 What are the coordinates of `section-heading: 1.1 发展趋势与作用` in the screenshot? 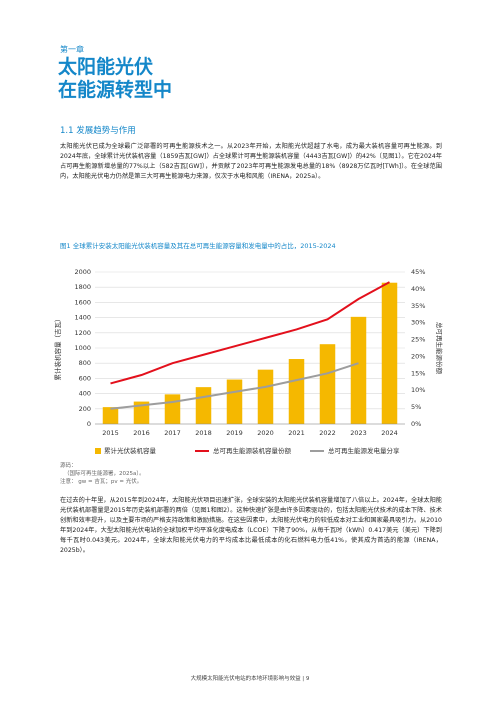 It's located at (98, 131).